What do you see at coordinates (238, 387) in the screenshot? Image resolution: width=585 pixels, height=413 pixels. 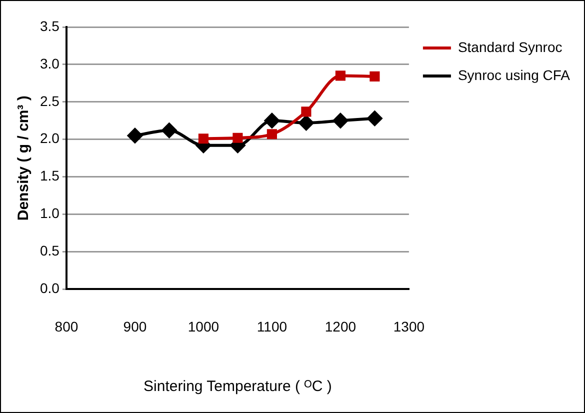 I see `x-axis-title: Sintering Temperature ( ᴼC )` at bounding box center [238, 387].